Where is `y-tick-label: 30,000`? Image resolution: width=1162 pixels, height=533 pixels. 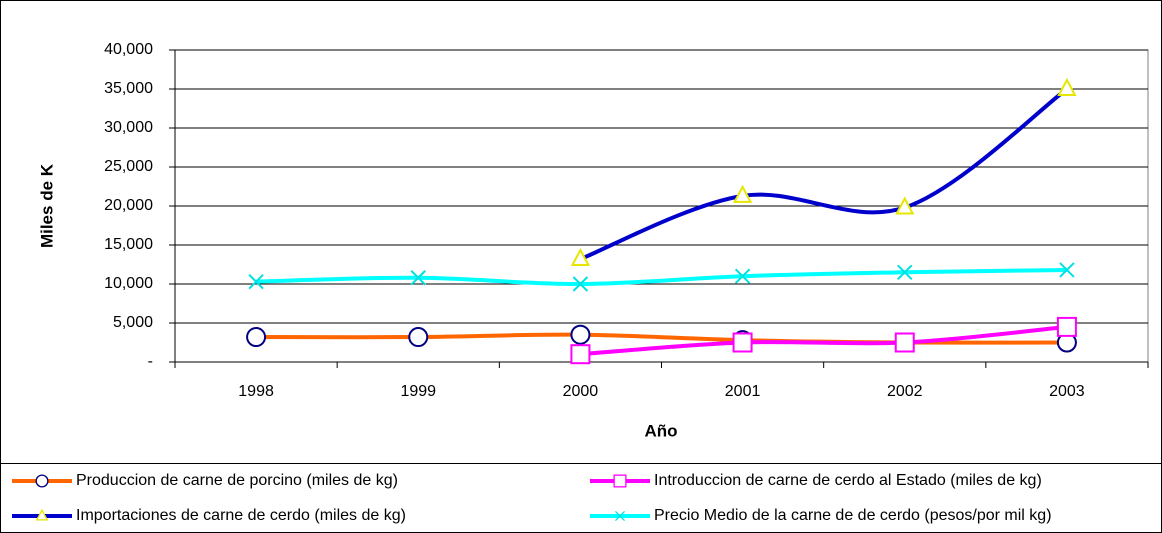 y-tick-label: 30,000 is located at coordinates (128, 127).